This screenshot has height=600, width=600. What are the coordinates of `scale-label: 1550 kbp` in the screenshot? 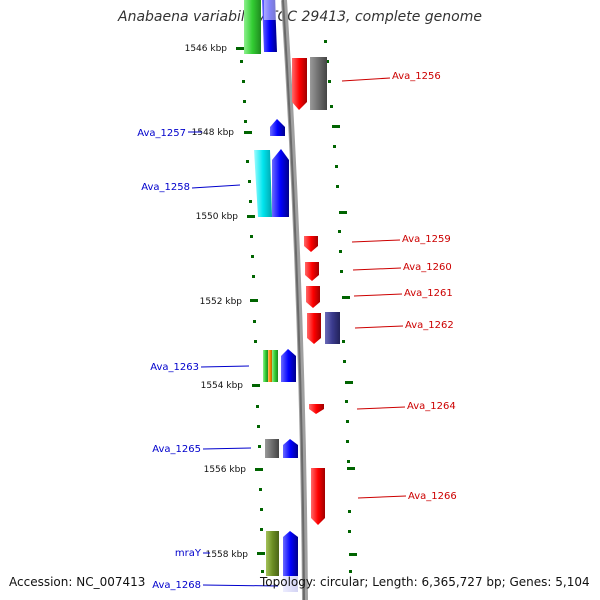 It's located at (217, 217).